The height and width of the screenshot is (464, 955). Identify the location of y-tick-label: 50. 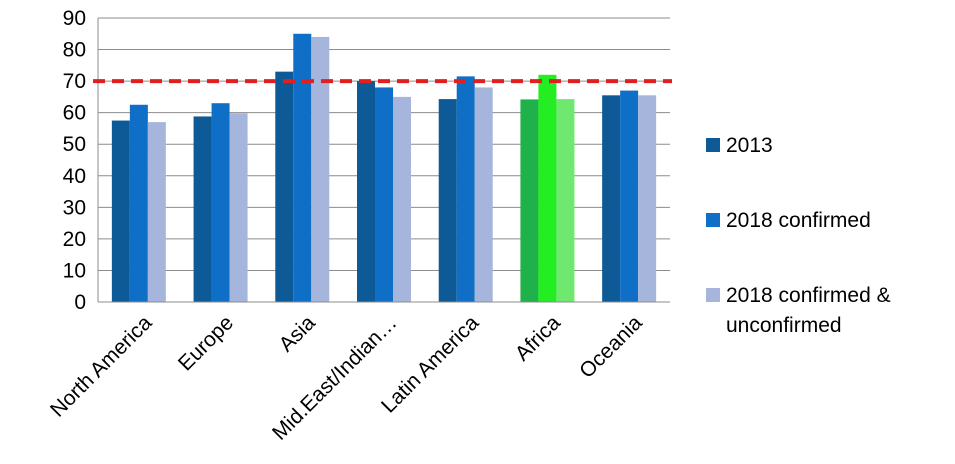
(74, 144).